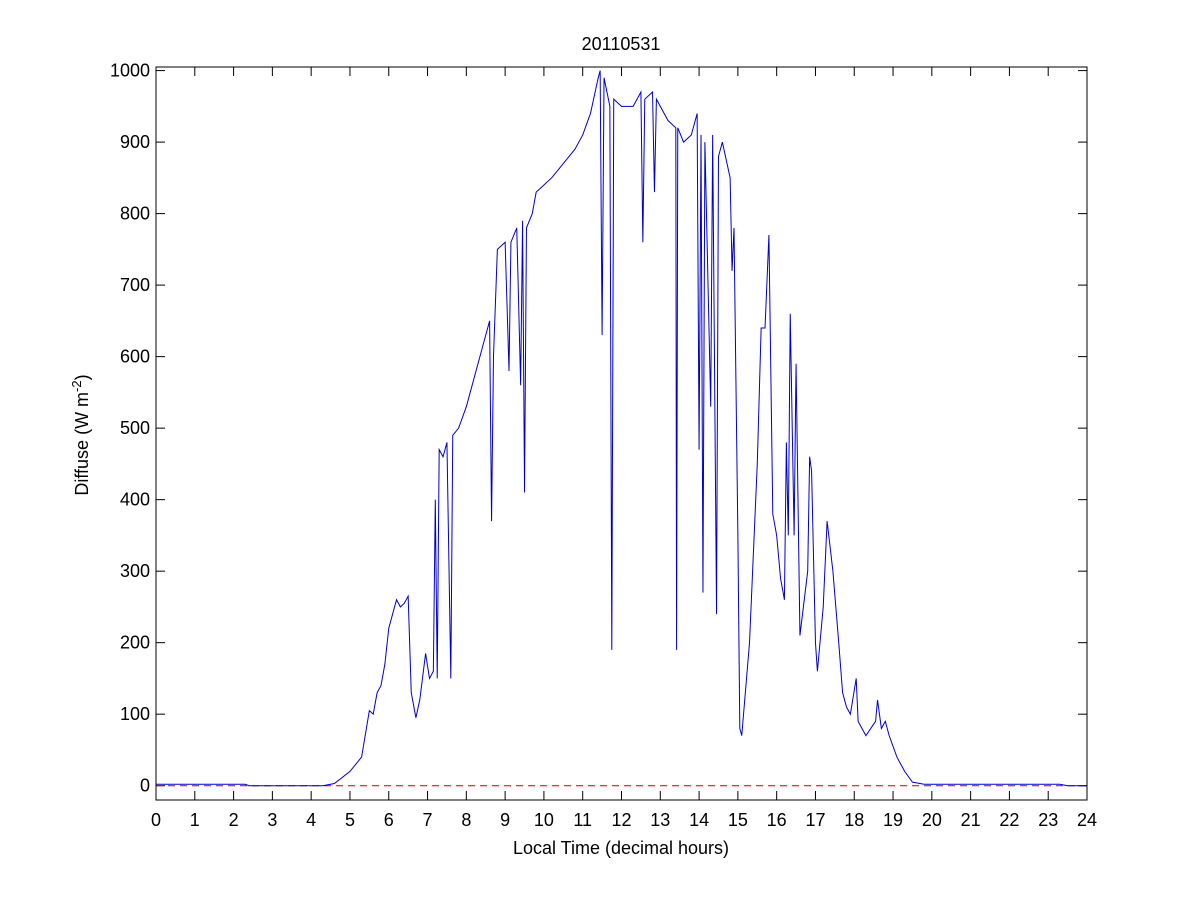 This screenshot has height=905, width=1201. Describe the element at coordinates (135, 357) in the screenshot. I see `y-tick-label: 600` at that location.